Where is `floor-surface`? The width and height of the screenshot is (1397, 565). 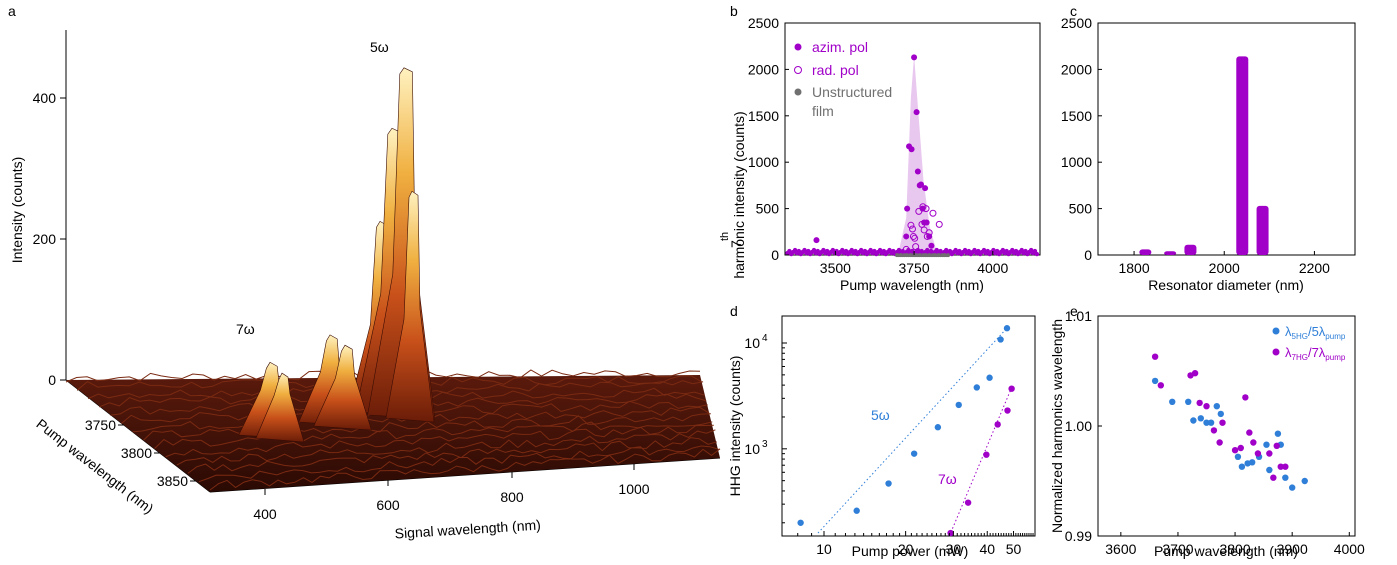
floor-surface is located at coordinates (393, 433).